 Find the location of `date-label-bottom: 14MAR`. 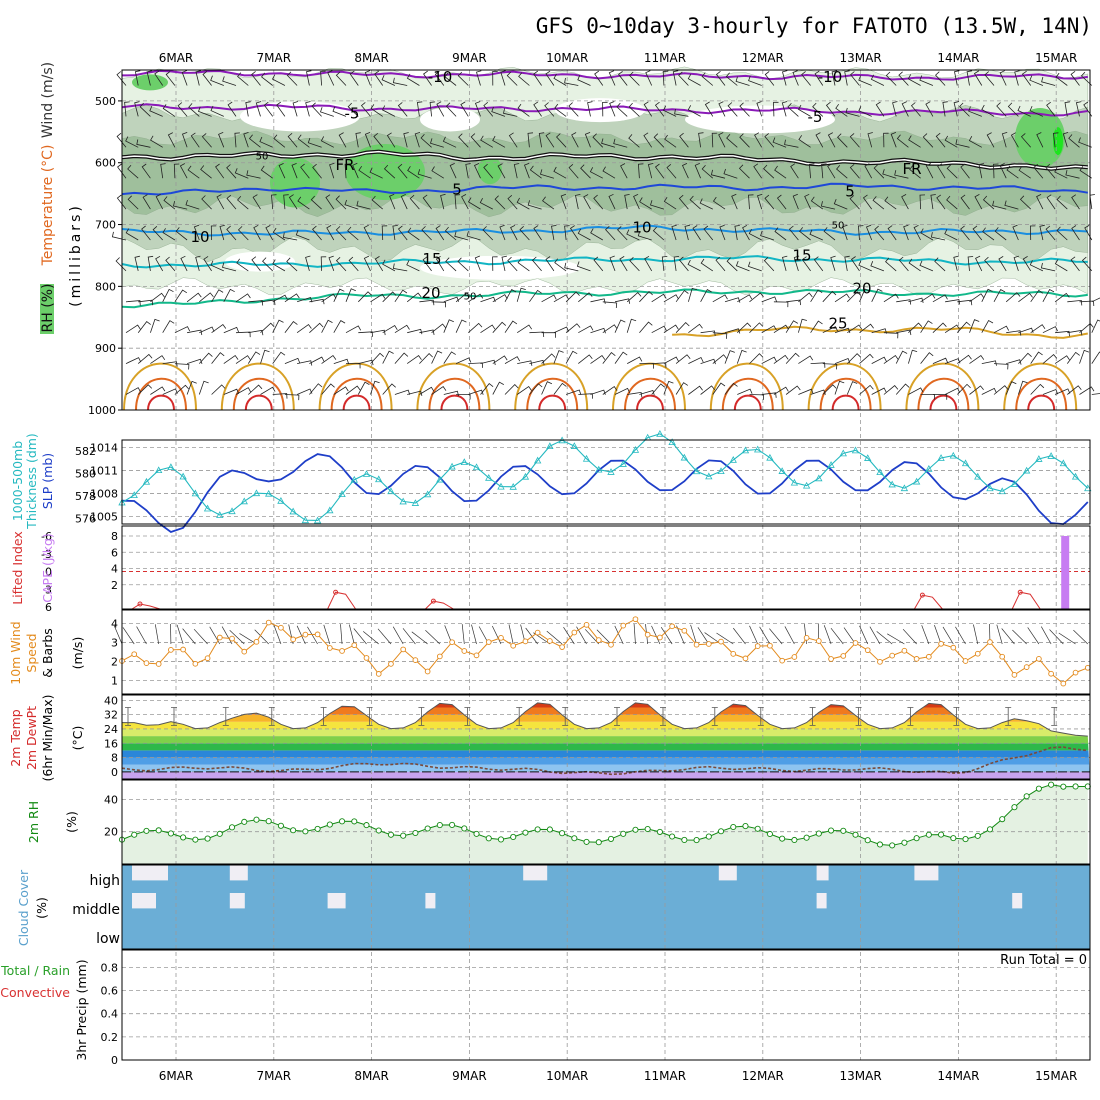

date-label-bottom: 14MAR is located at coordinates (958, 1076).